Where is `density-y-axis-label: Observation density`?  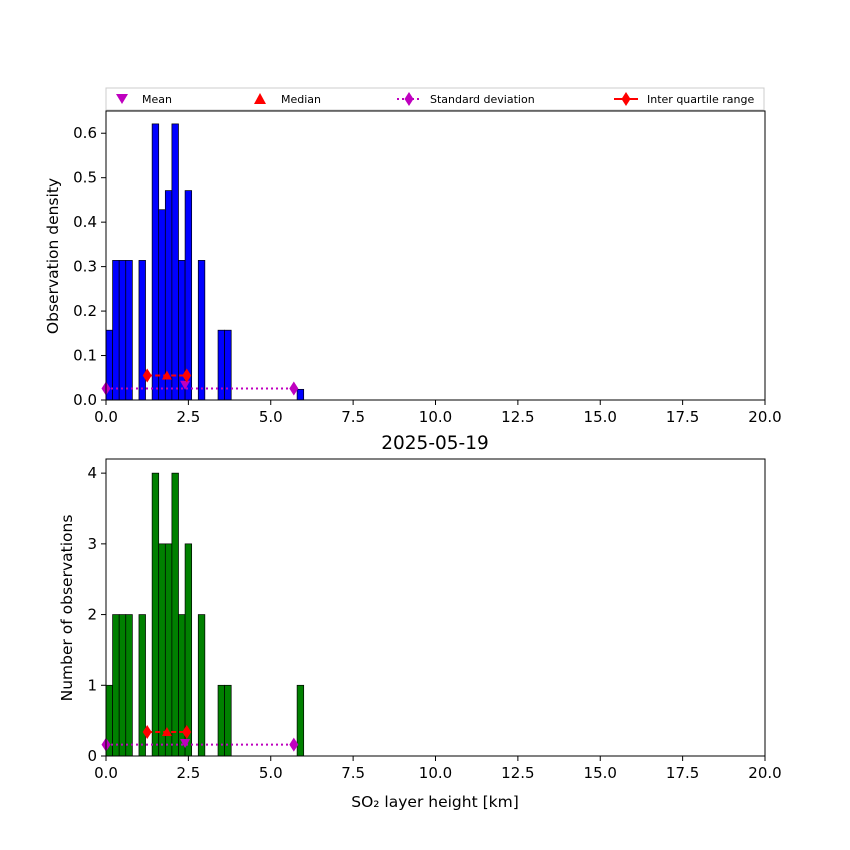 density-y-axis-label: Observation density is located at coordinates (53, 256).